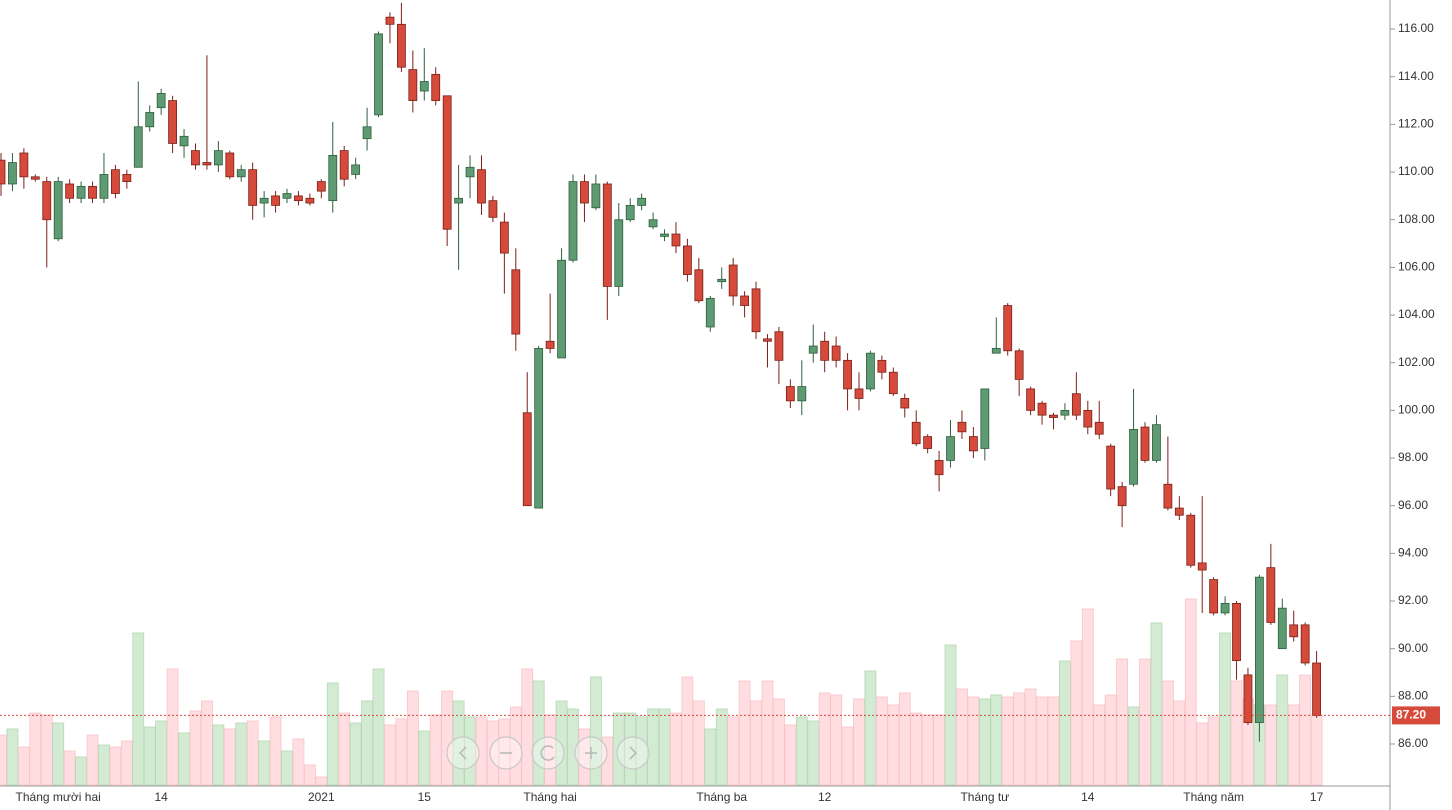 The height and width of the screenshot is (810, 1452). What do you see at coordinates (1416, 171) in the screenshot?
I see `y-tick-label: 110.00` at bounding box center [1416, 171].